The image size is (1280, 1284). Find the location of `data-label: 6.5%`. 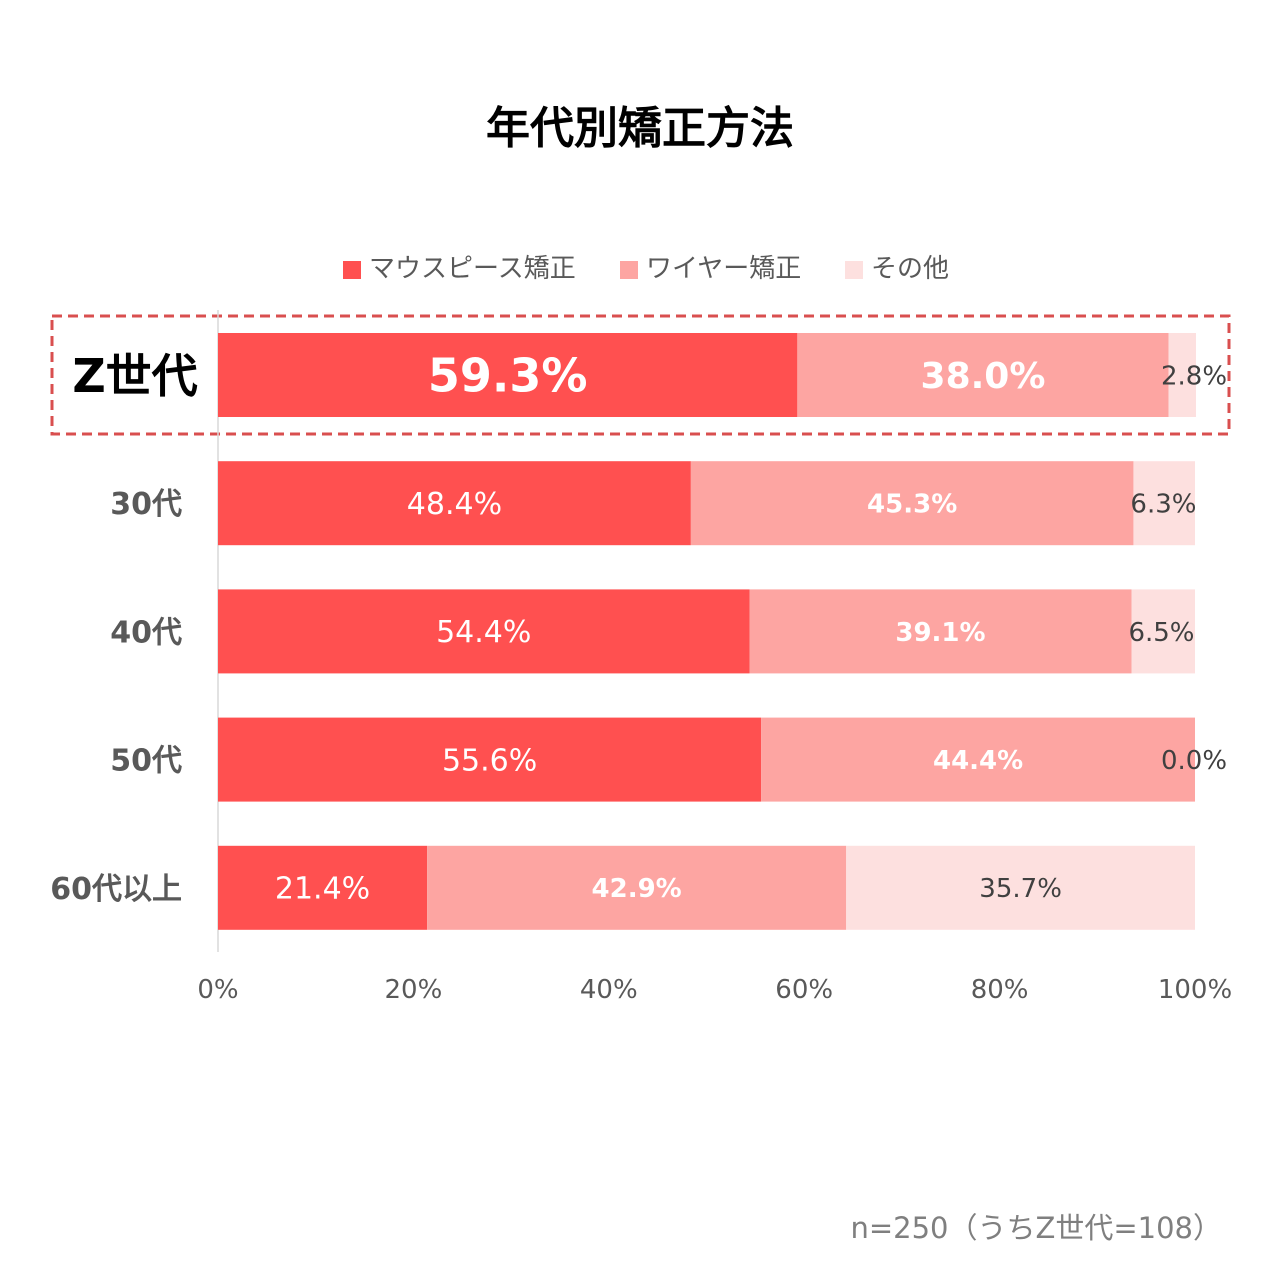

data-label: 6.5% is located at coordinates (1161, 633).